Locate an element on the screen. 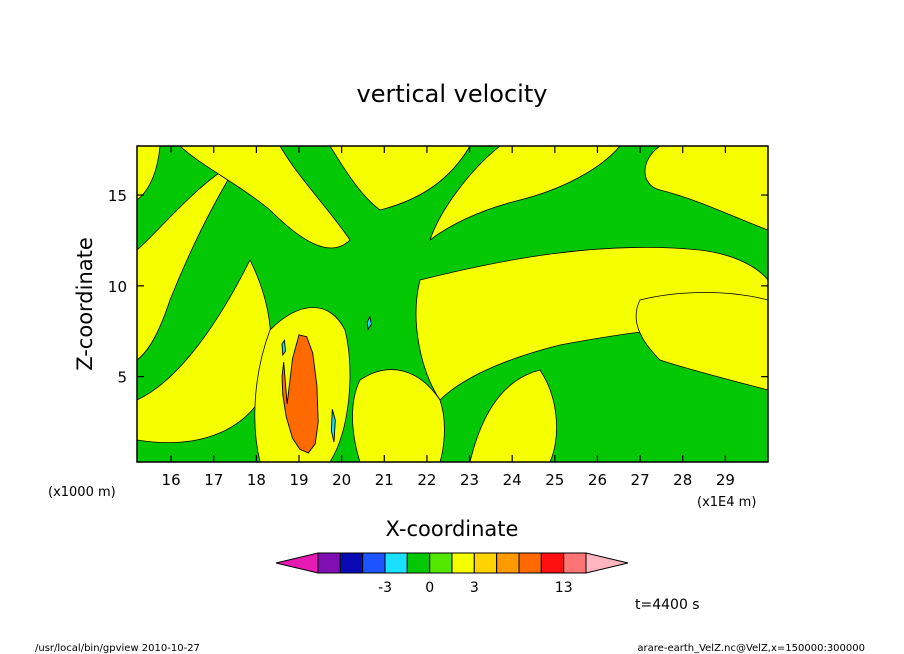 The width and height of the screenshot is (904, 654). colorbar-labels: -3 0 3 13 is located at coordinates (475, 588).